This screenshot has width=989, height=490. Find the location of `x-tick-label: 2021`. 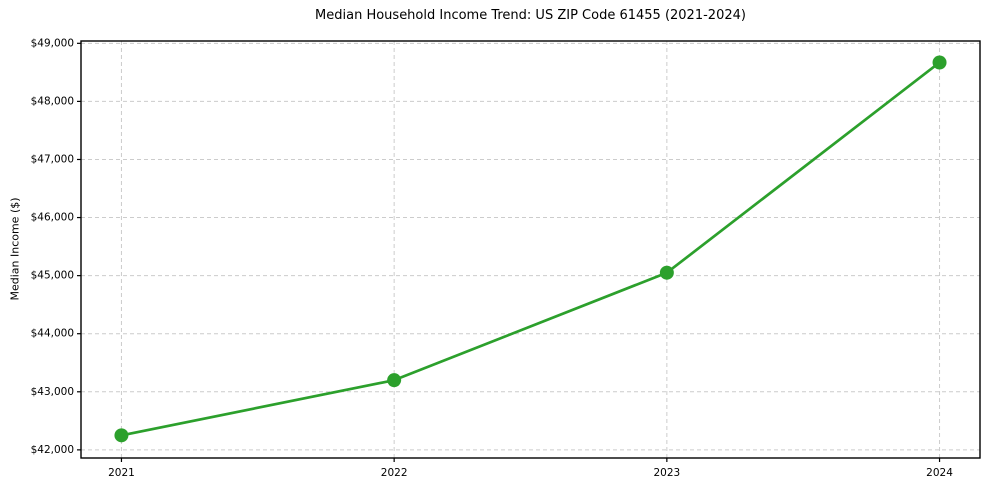

x-tick-label: 2021 is located at coordinates (121, 473).